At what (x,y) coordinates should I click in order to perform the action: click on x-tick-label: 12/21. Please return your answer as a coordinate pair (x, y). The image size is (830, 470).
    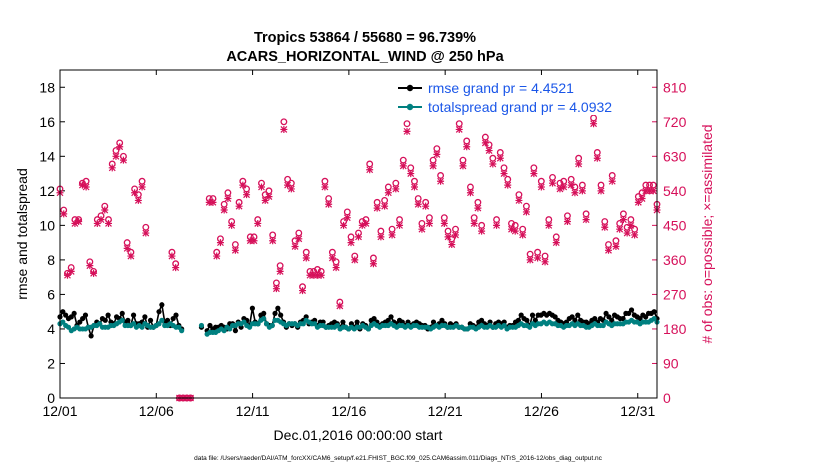
    Looking at the image, I should click on (445, 411).